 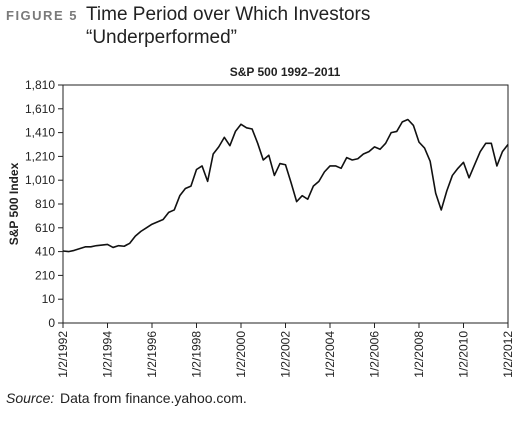 What do you see at coordinates (286, 354) in the screenshot?
I see `x-tick-label: 1/2/2002` at bounding box center [286, 354].